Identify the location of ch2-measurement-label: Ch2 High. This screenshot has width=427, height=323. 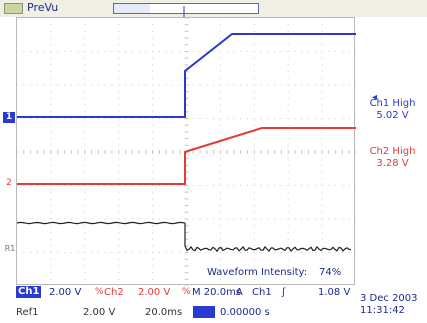
(392, 151).